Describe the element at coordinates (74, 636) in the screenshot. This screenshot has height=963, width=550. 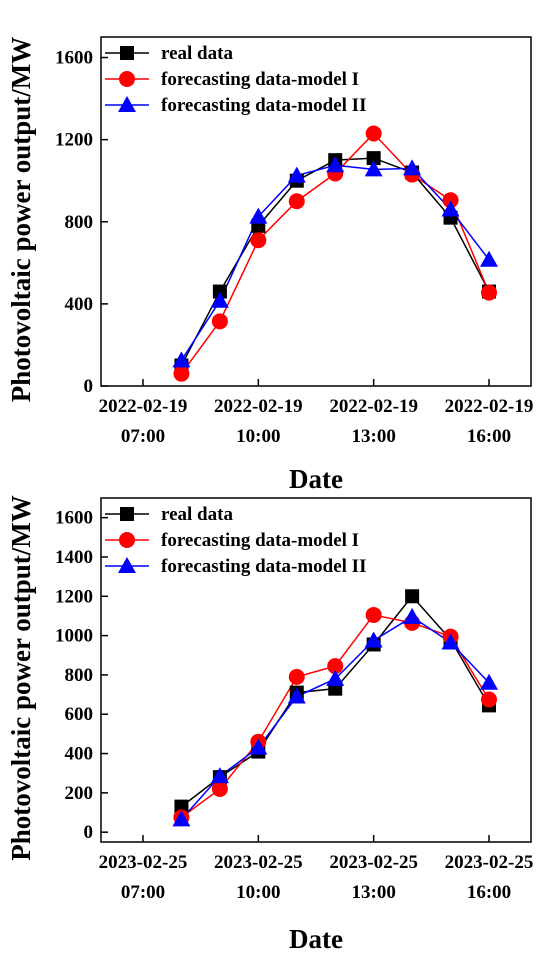
I see `y-tick-label: 1000` at that location.